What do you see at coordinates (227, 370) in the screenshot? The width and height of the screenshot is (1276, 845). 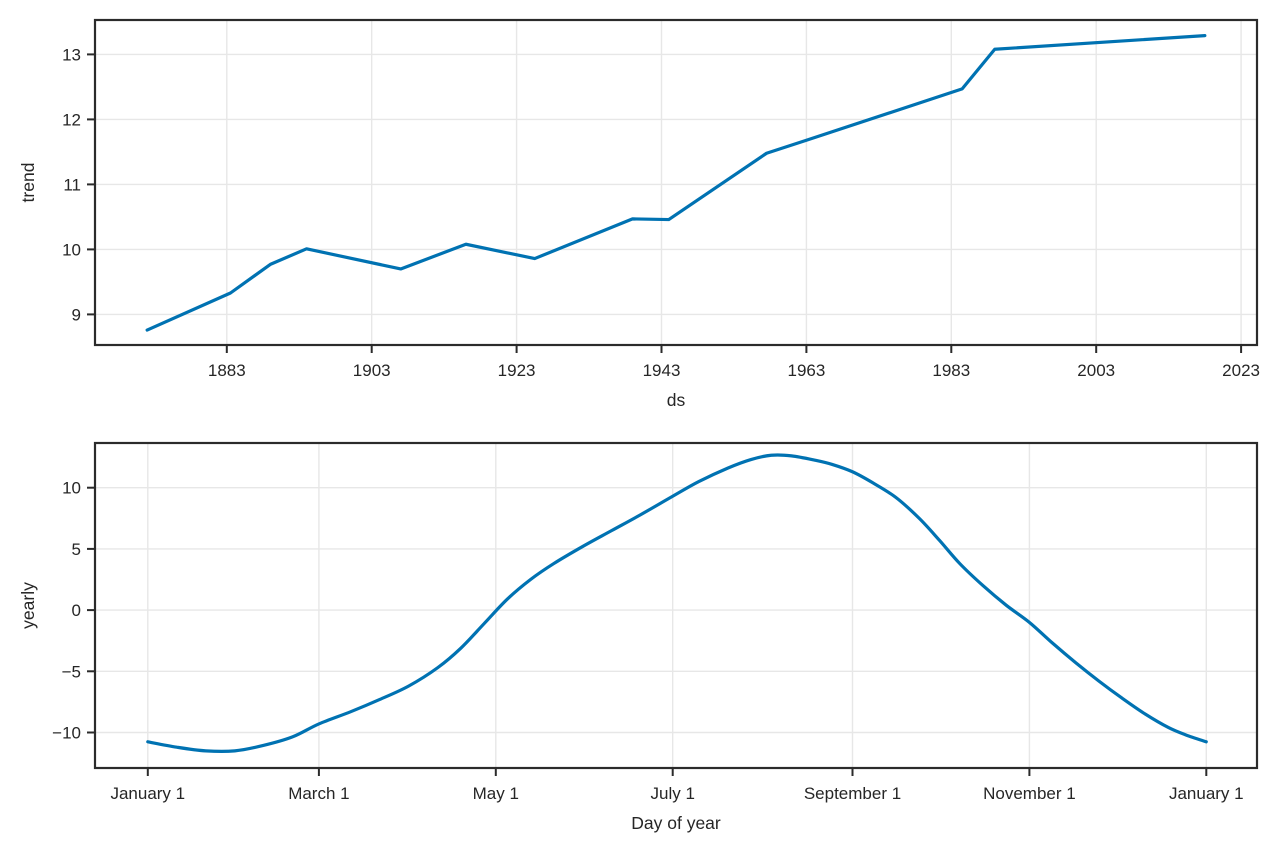 I see `x-tick-label: 1883` at bounding box center [227, 370].